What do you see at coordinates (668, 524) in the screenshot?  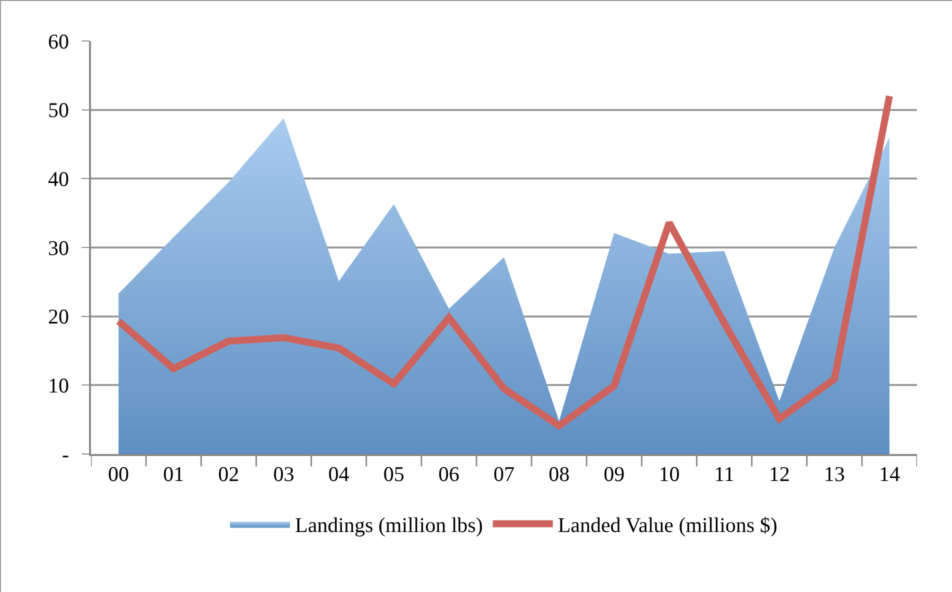 I see `legend-label: Landed Value (millions $)` at bounding box center [668, 524].